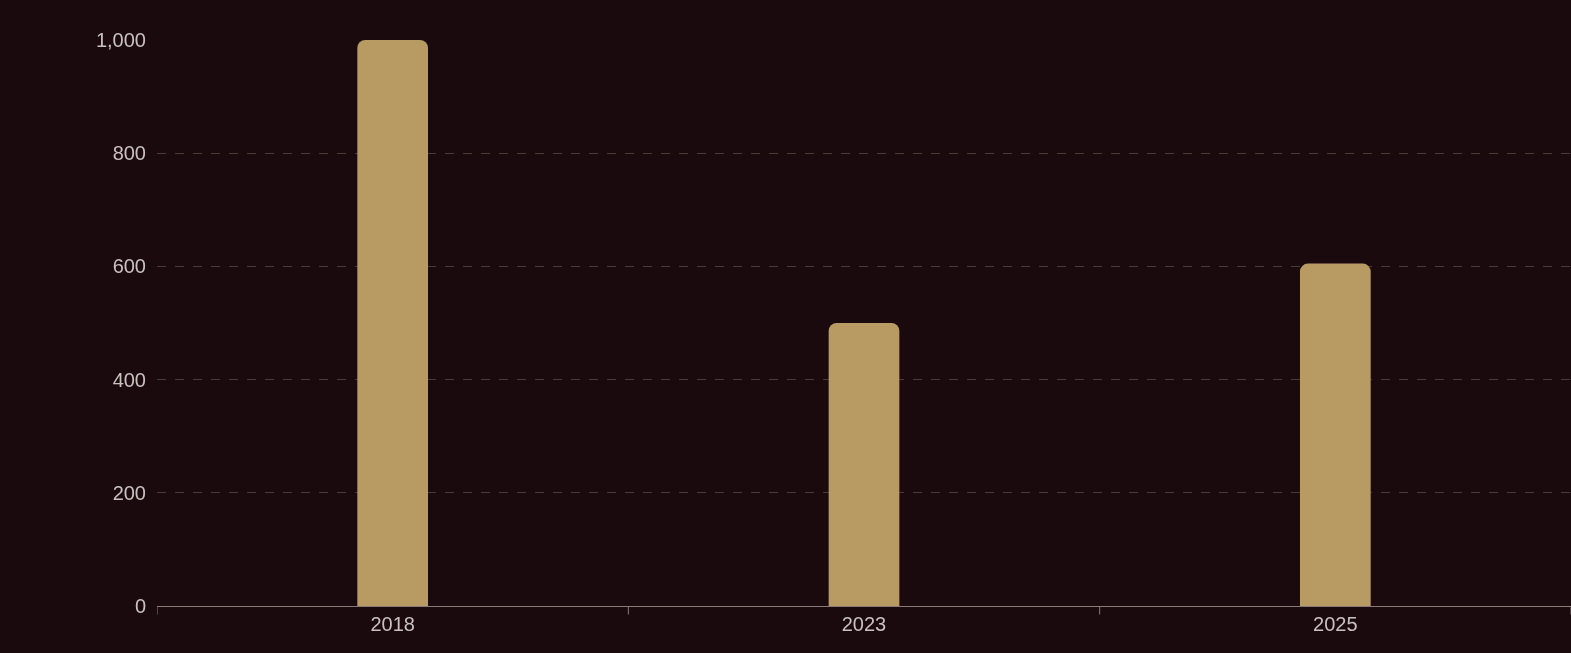 The image size is (1571, 653). I want to click on x-tick-label: 2023, so click(864, 624).